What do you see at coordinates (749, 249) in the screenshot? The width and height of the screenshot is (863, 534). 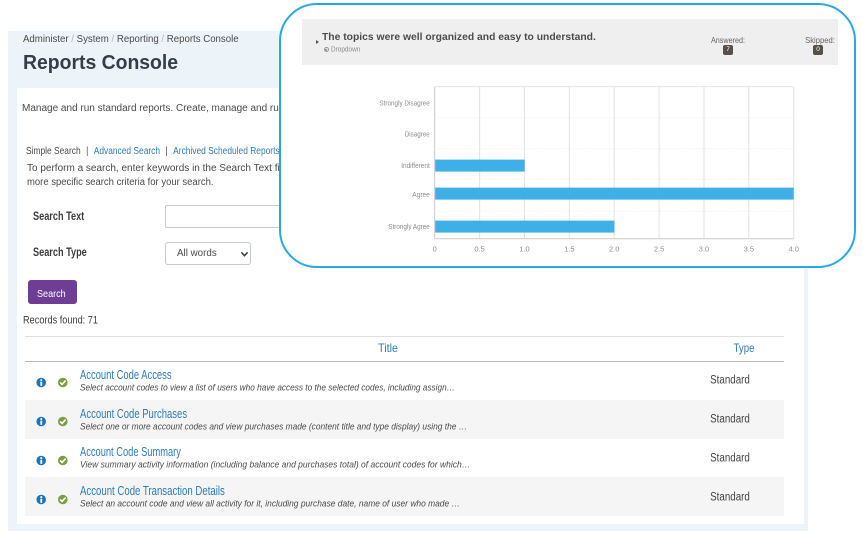 I see `svg-text: 3.5` at bounding box center [749, 249].